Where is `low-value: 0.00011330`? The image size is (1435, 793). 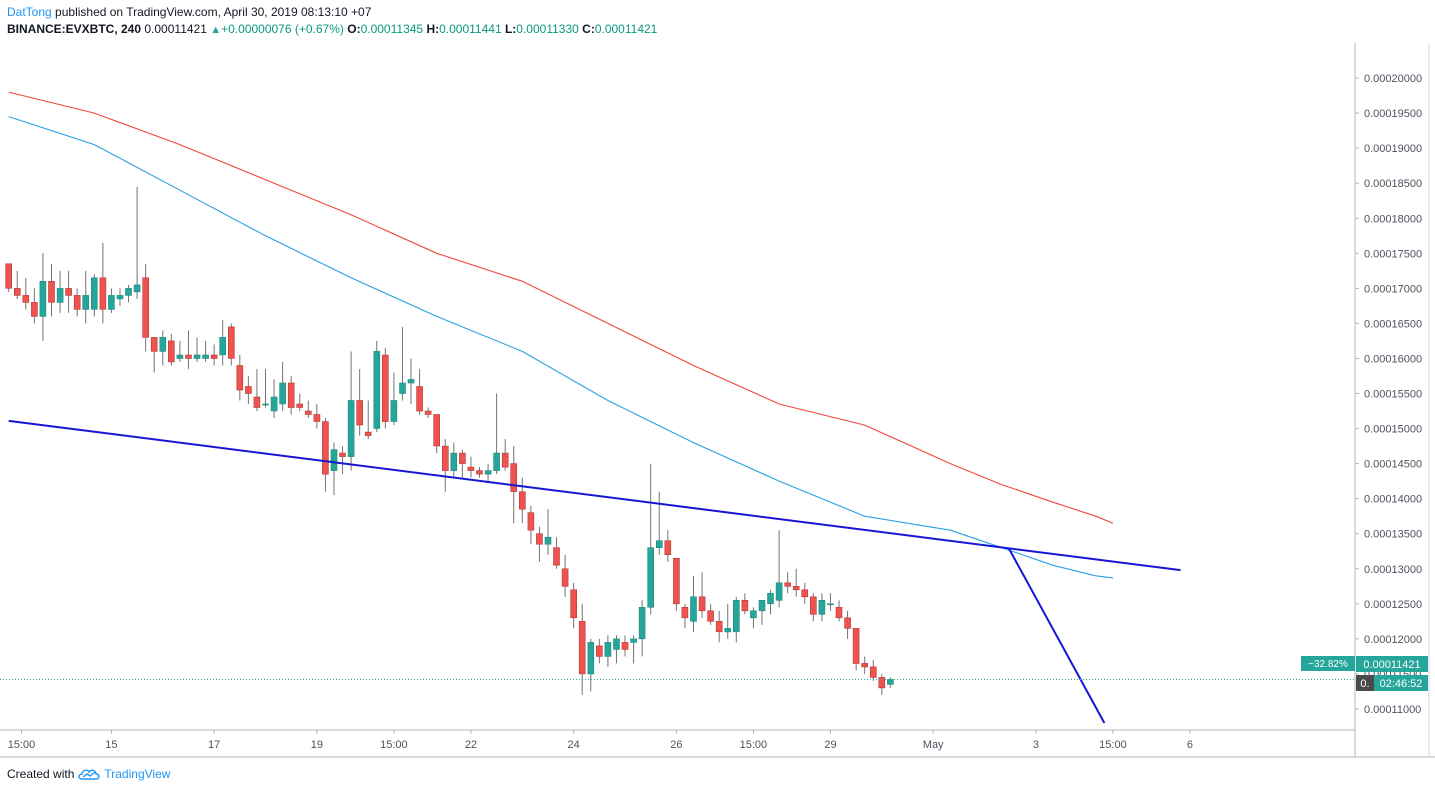 low-value: 0.00011330 is located at coordinates (547, 29).